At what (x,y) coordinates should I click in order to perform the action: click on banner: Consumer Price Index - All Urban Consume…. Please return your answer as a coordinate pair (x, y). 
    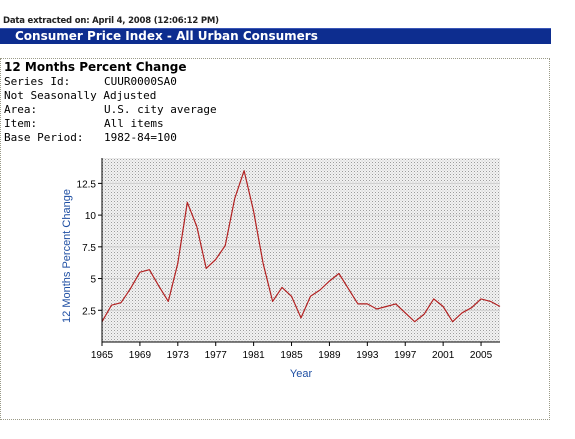
    Looking at the image, I should click on (275, 36).